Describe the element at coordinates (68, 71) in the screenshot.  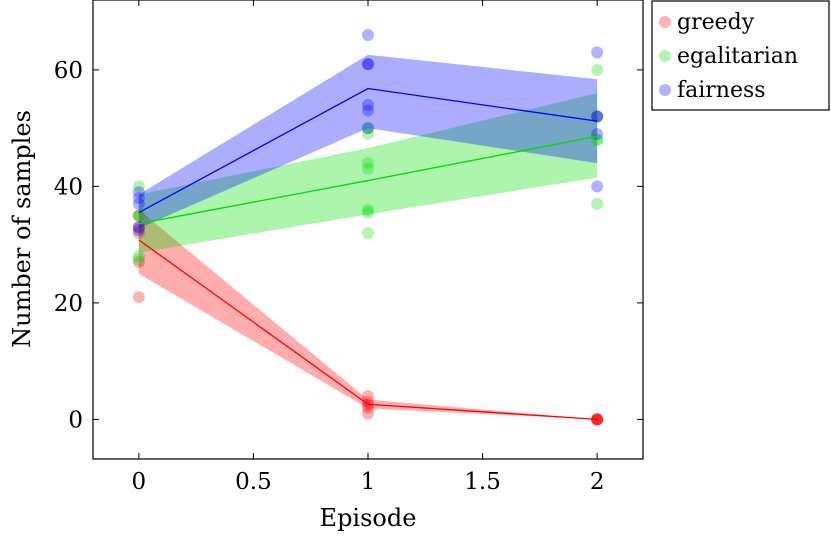
I see `y-tick-label: 60` at that location.